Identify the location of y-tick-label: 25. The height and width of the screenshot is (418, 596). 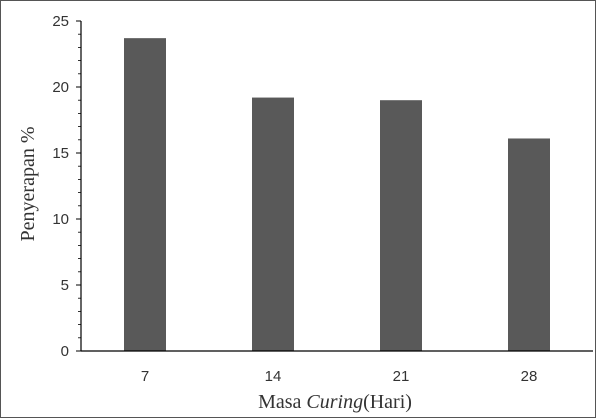
(60, 21).